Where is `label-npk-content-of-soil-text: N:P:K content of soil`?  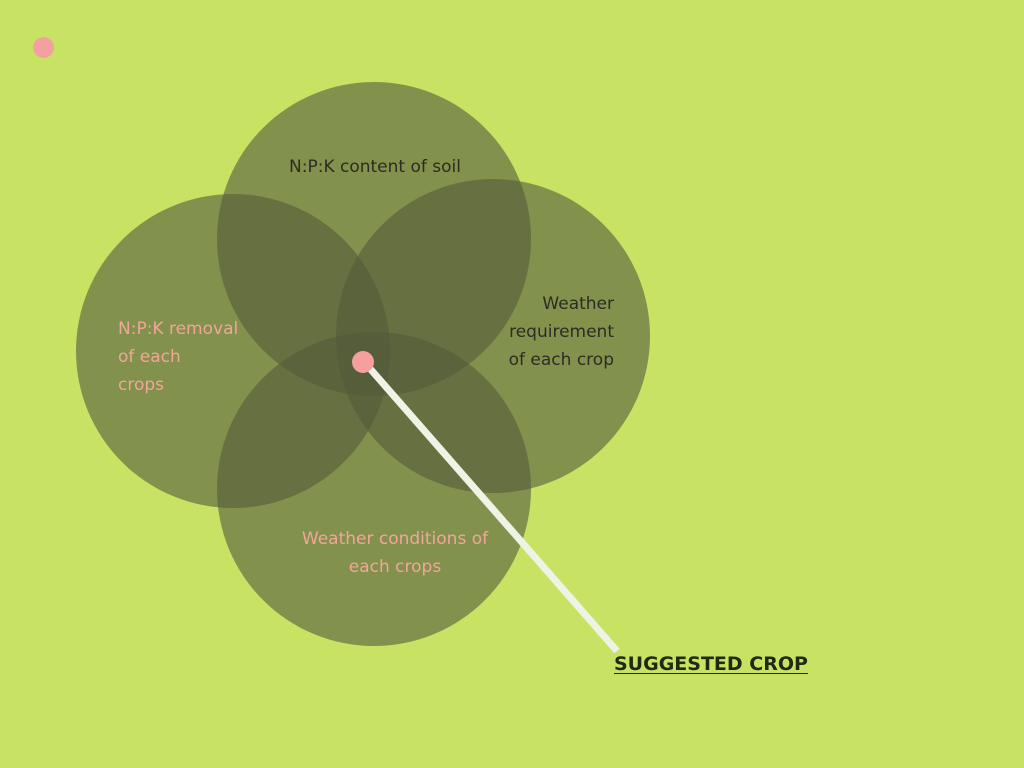
label-npk-content-of-soil-text: N:P:K content of soil is located at coordinates (375, 167).